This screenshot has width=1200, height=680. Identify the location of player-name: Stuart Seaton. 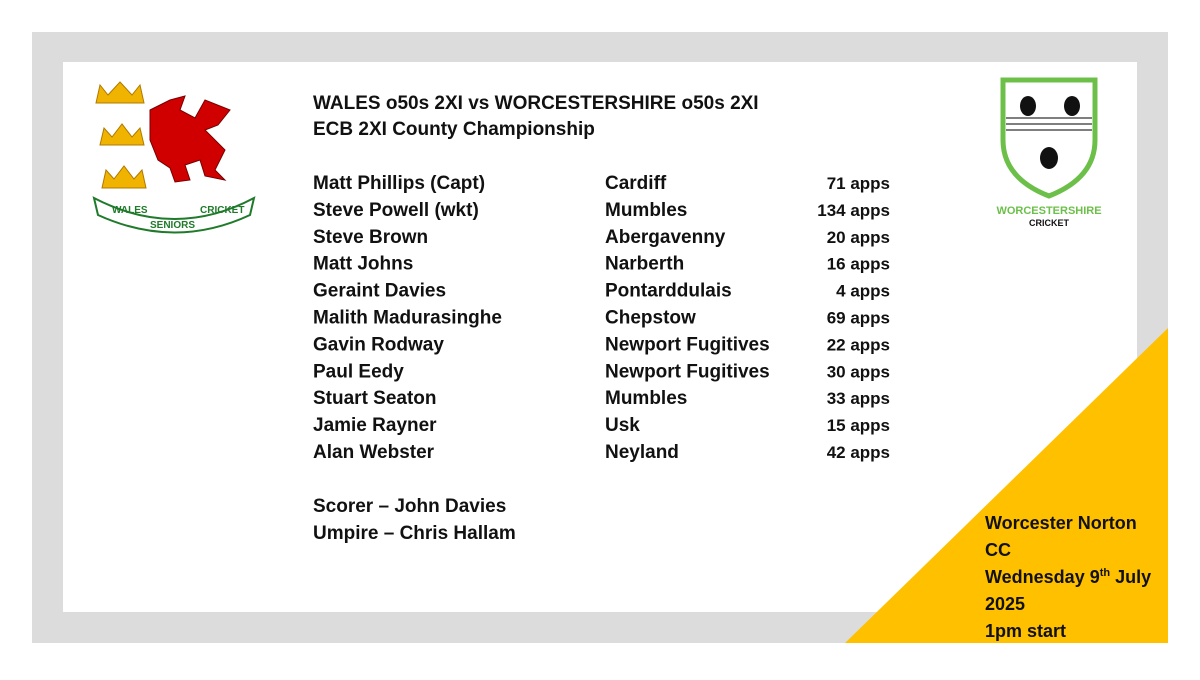
(375, 398).